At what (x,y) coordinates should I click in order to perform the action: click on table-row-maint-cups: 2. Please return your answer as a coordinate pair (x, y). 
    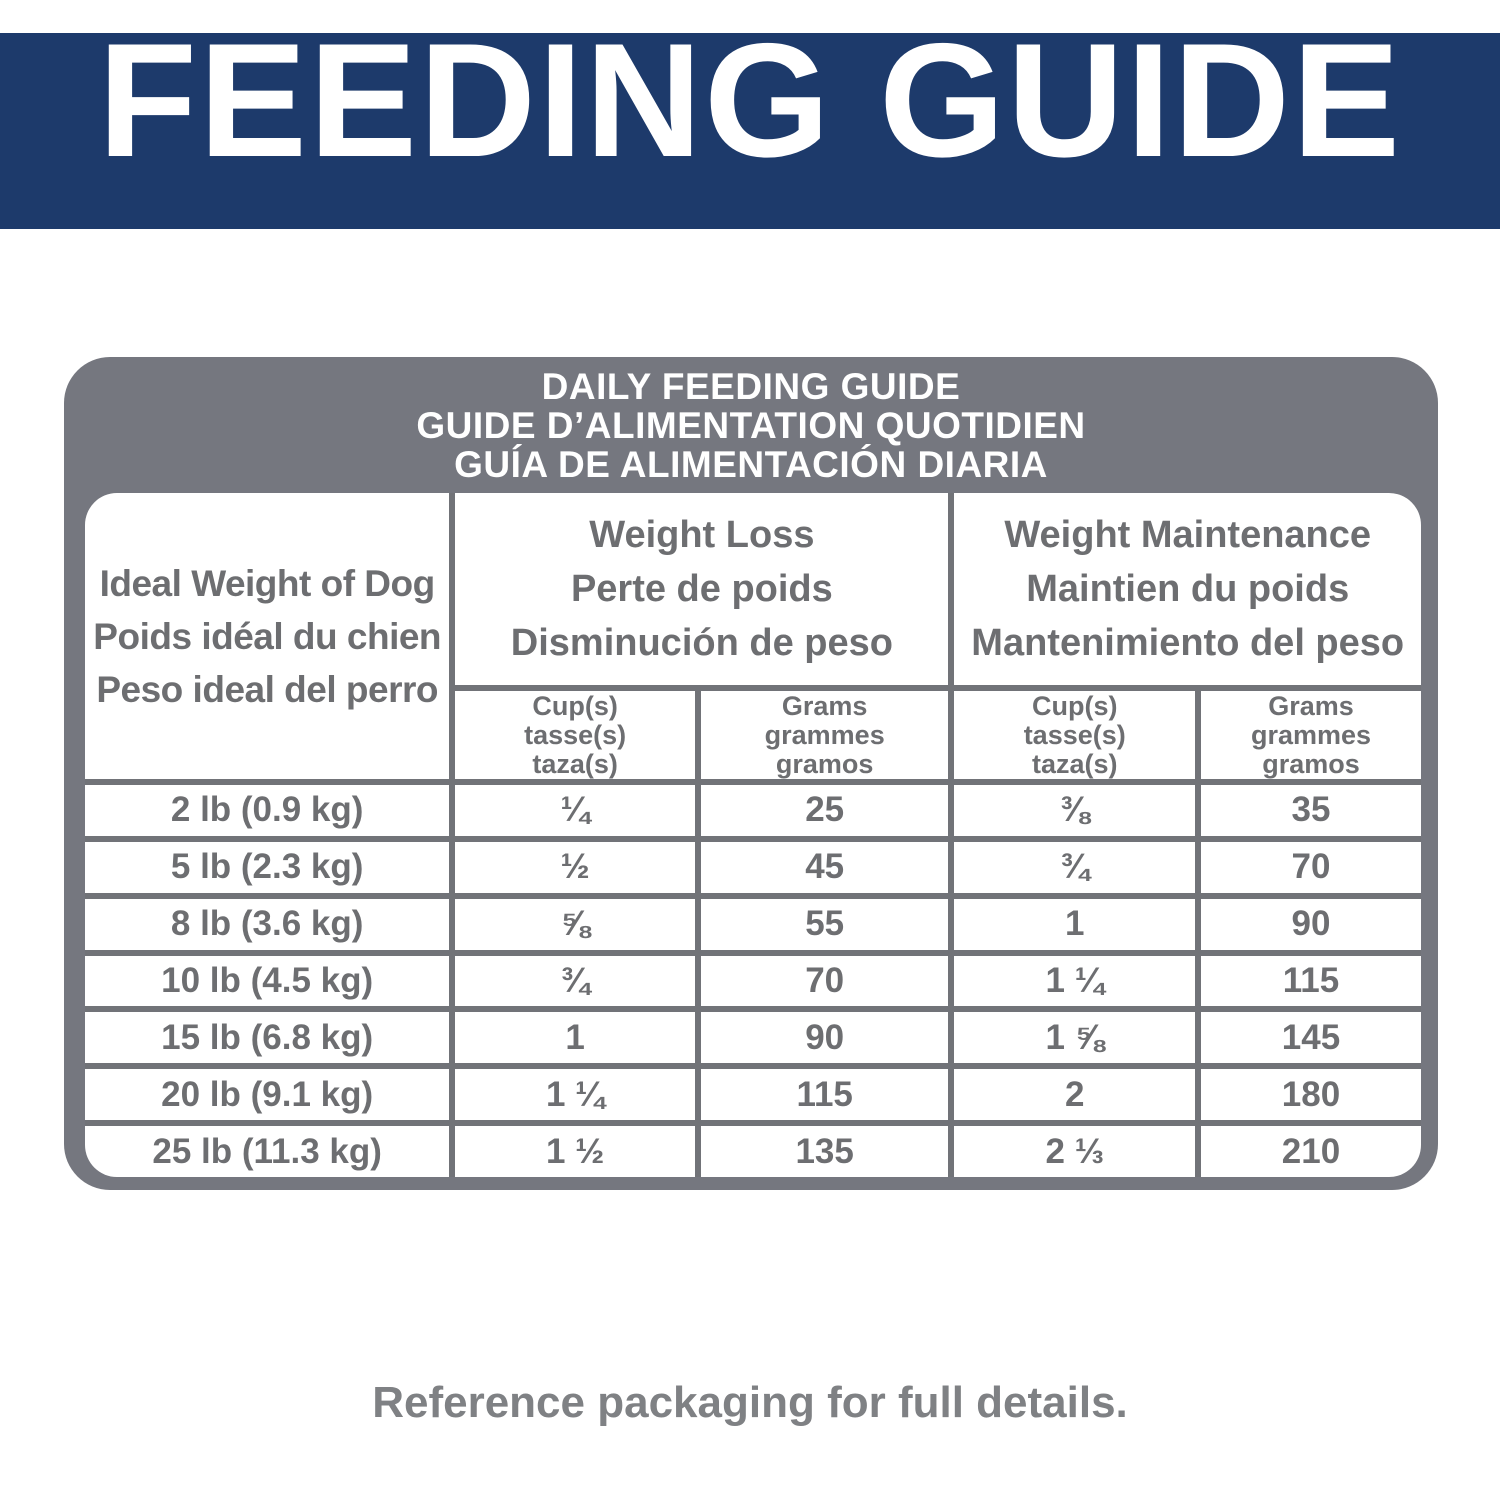
    Looking at the image, I should click on (1075, 1095).